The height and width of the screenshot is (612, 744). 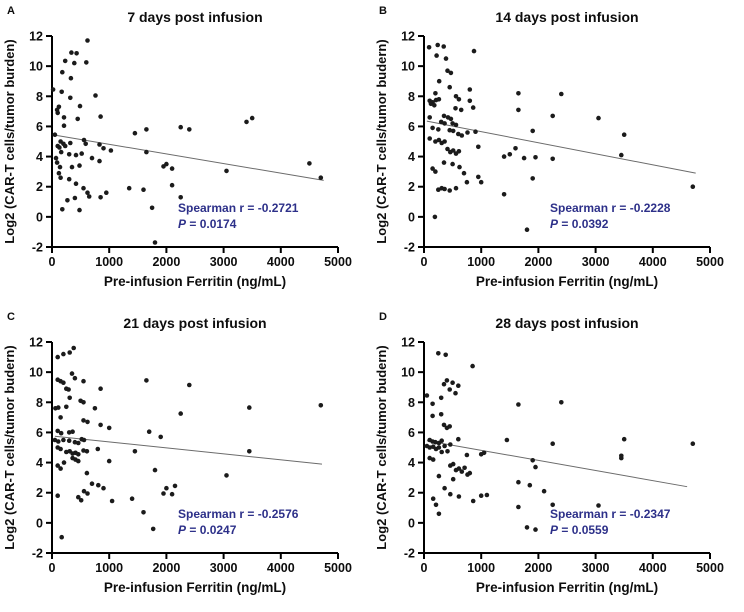 What do you see at coordinates (596, 262) in the screenshot?
I see `x-tick-label: 3000` at bounding box center [596, 262].